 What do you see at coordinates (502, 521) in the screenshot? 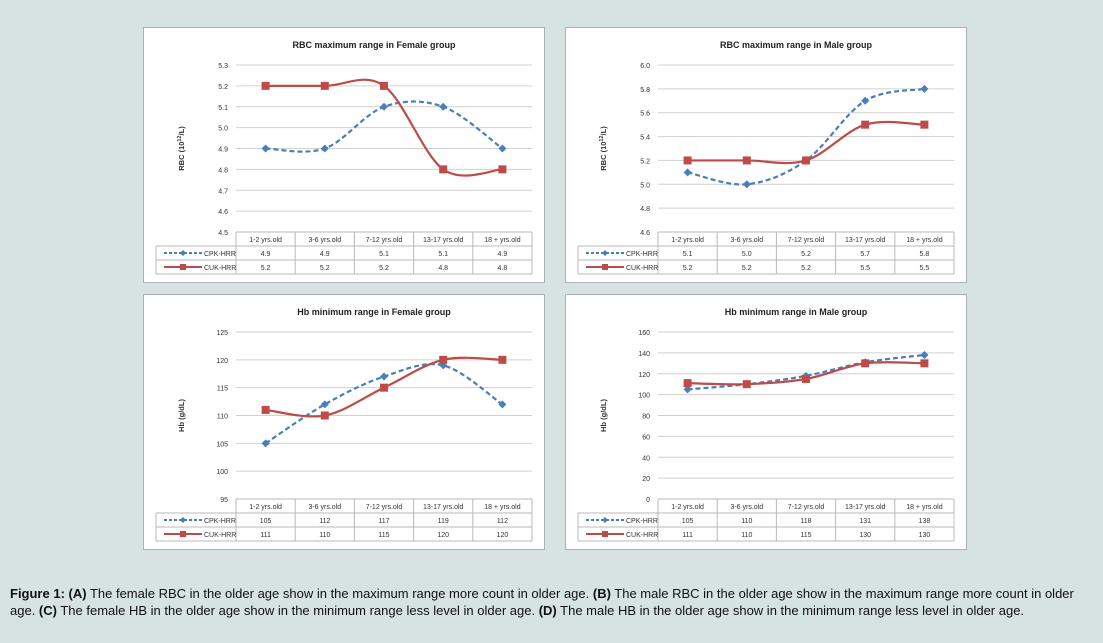
I see `table-value: 112` at bounding box center [502, 521].